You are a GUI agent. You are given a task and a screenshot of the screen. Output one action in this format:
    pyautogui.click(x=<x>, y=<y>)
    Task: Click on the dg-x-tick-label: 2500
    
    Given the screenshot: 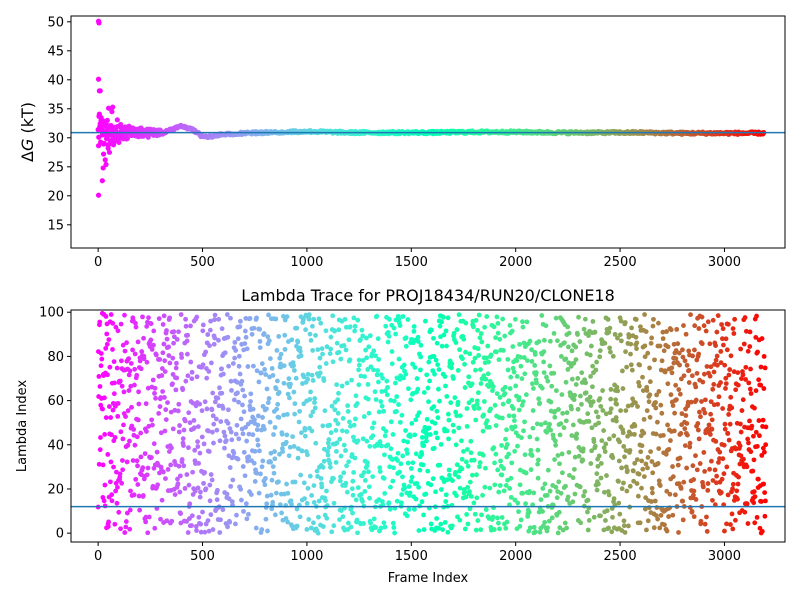 What is the action you would take?
    pyautogui.click(x=620, y=262)
    